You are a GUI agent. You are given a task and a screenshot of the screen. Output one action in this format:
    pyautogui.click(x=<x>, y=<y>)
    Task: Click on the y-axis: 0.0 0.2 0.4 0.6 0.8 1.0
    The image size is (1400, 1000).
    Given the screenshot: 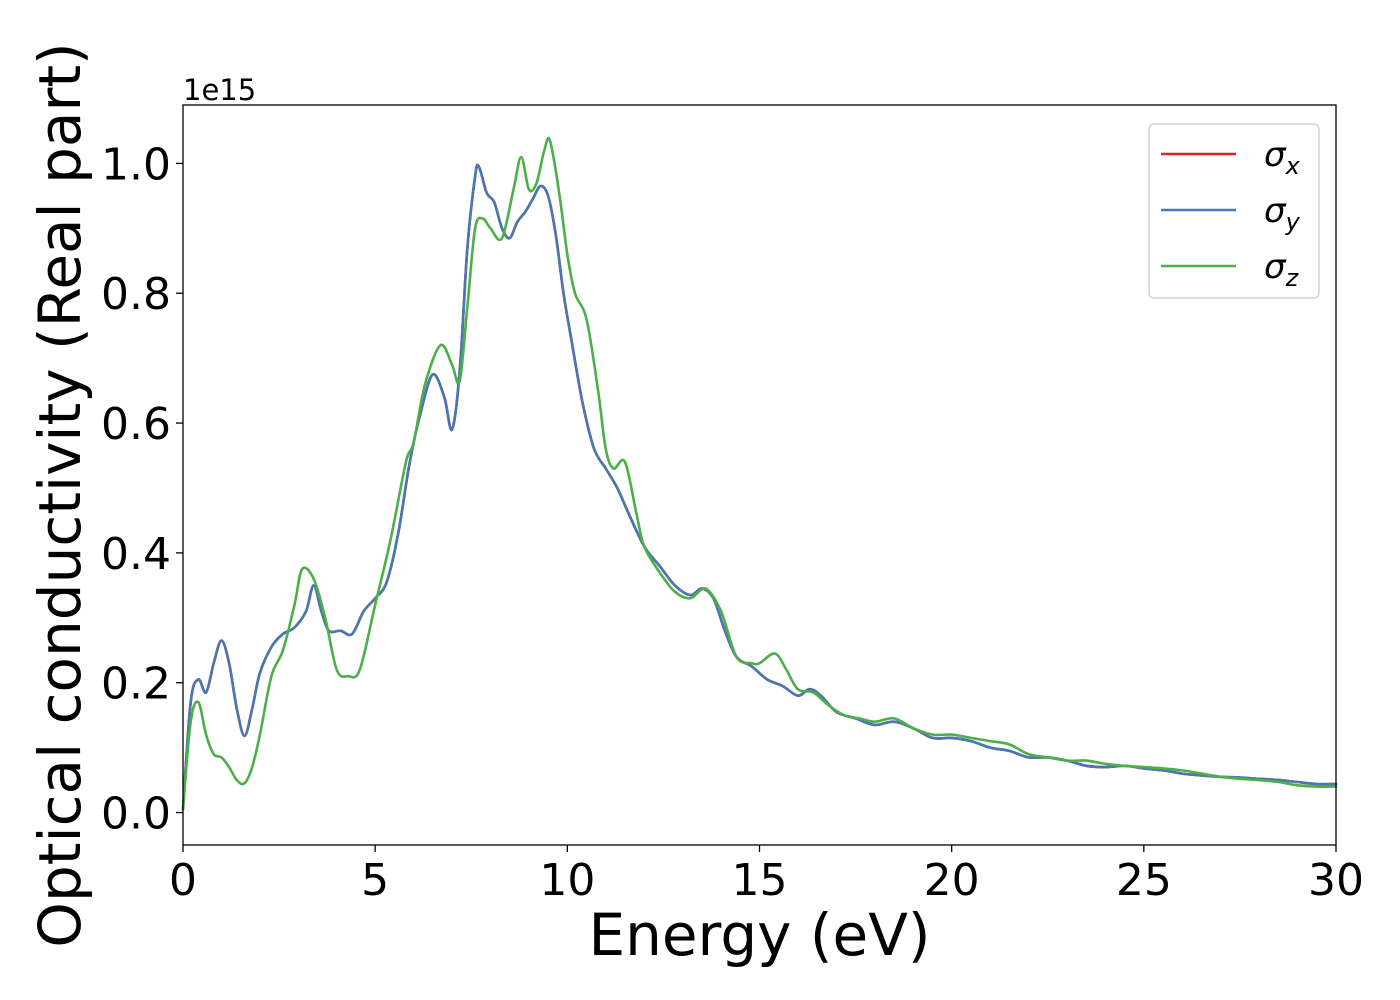 What is the action you would take?
    pyautogui.click(x=142, y=489)
    